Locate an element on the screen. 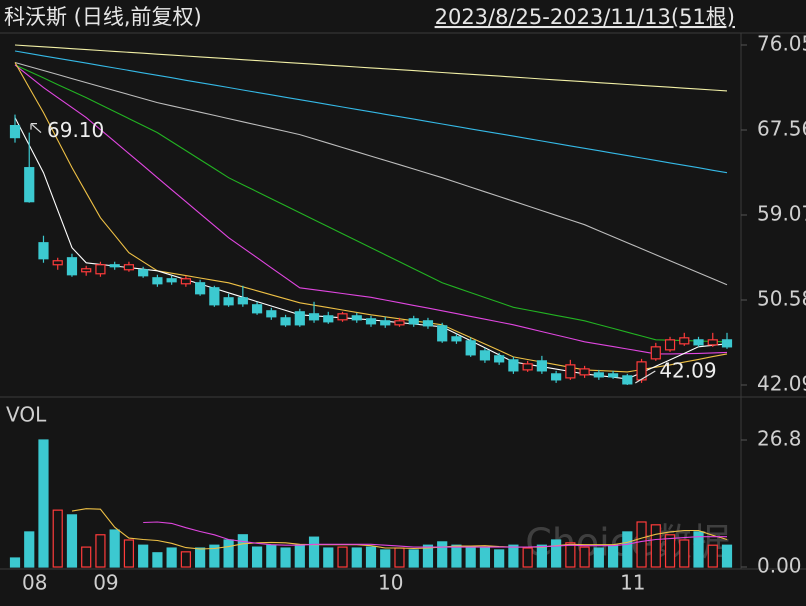 The image size is (806, 606). y-tick-label: 50.58 is located at coordinates (781, 298).